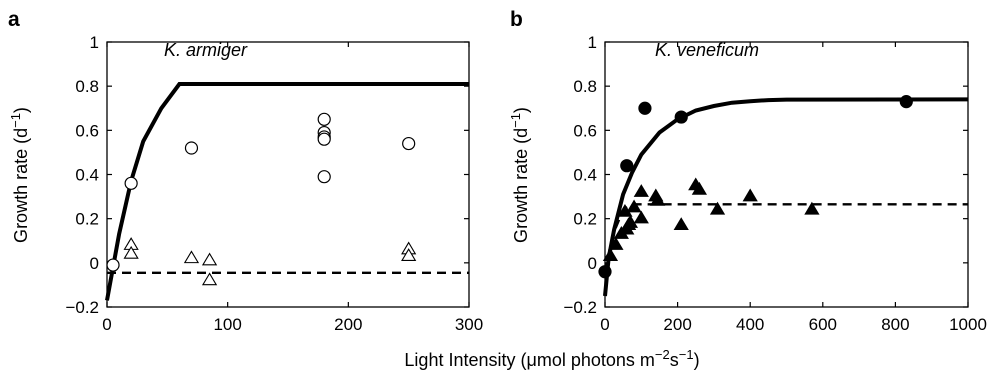 The width and height of the screenshot is (995, 376). I want to click on x-tick-label: 800, so click(895, 324).